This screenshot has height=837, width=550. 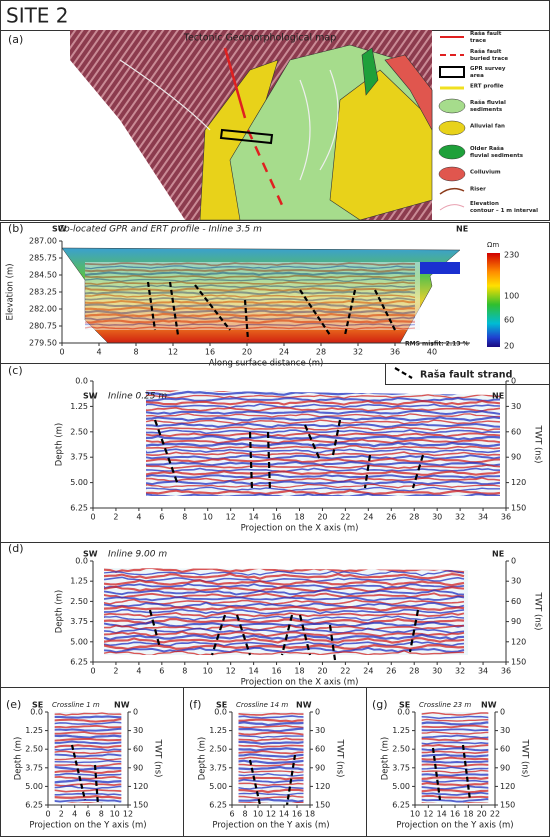 What do you see at coordinates (87, 826) in the screenshot?
I see `x-axis-label: Projection on the Y axis (m)` at bounding box center [87, 826].